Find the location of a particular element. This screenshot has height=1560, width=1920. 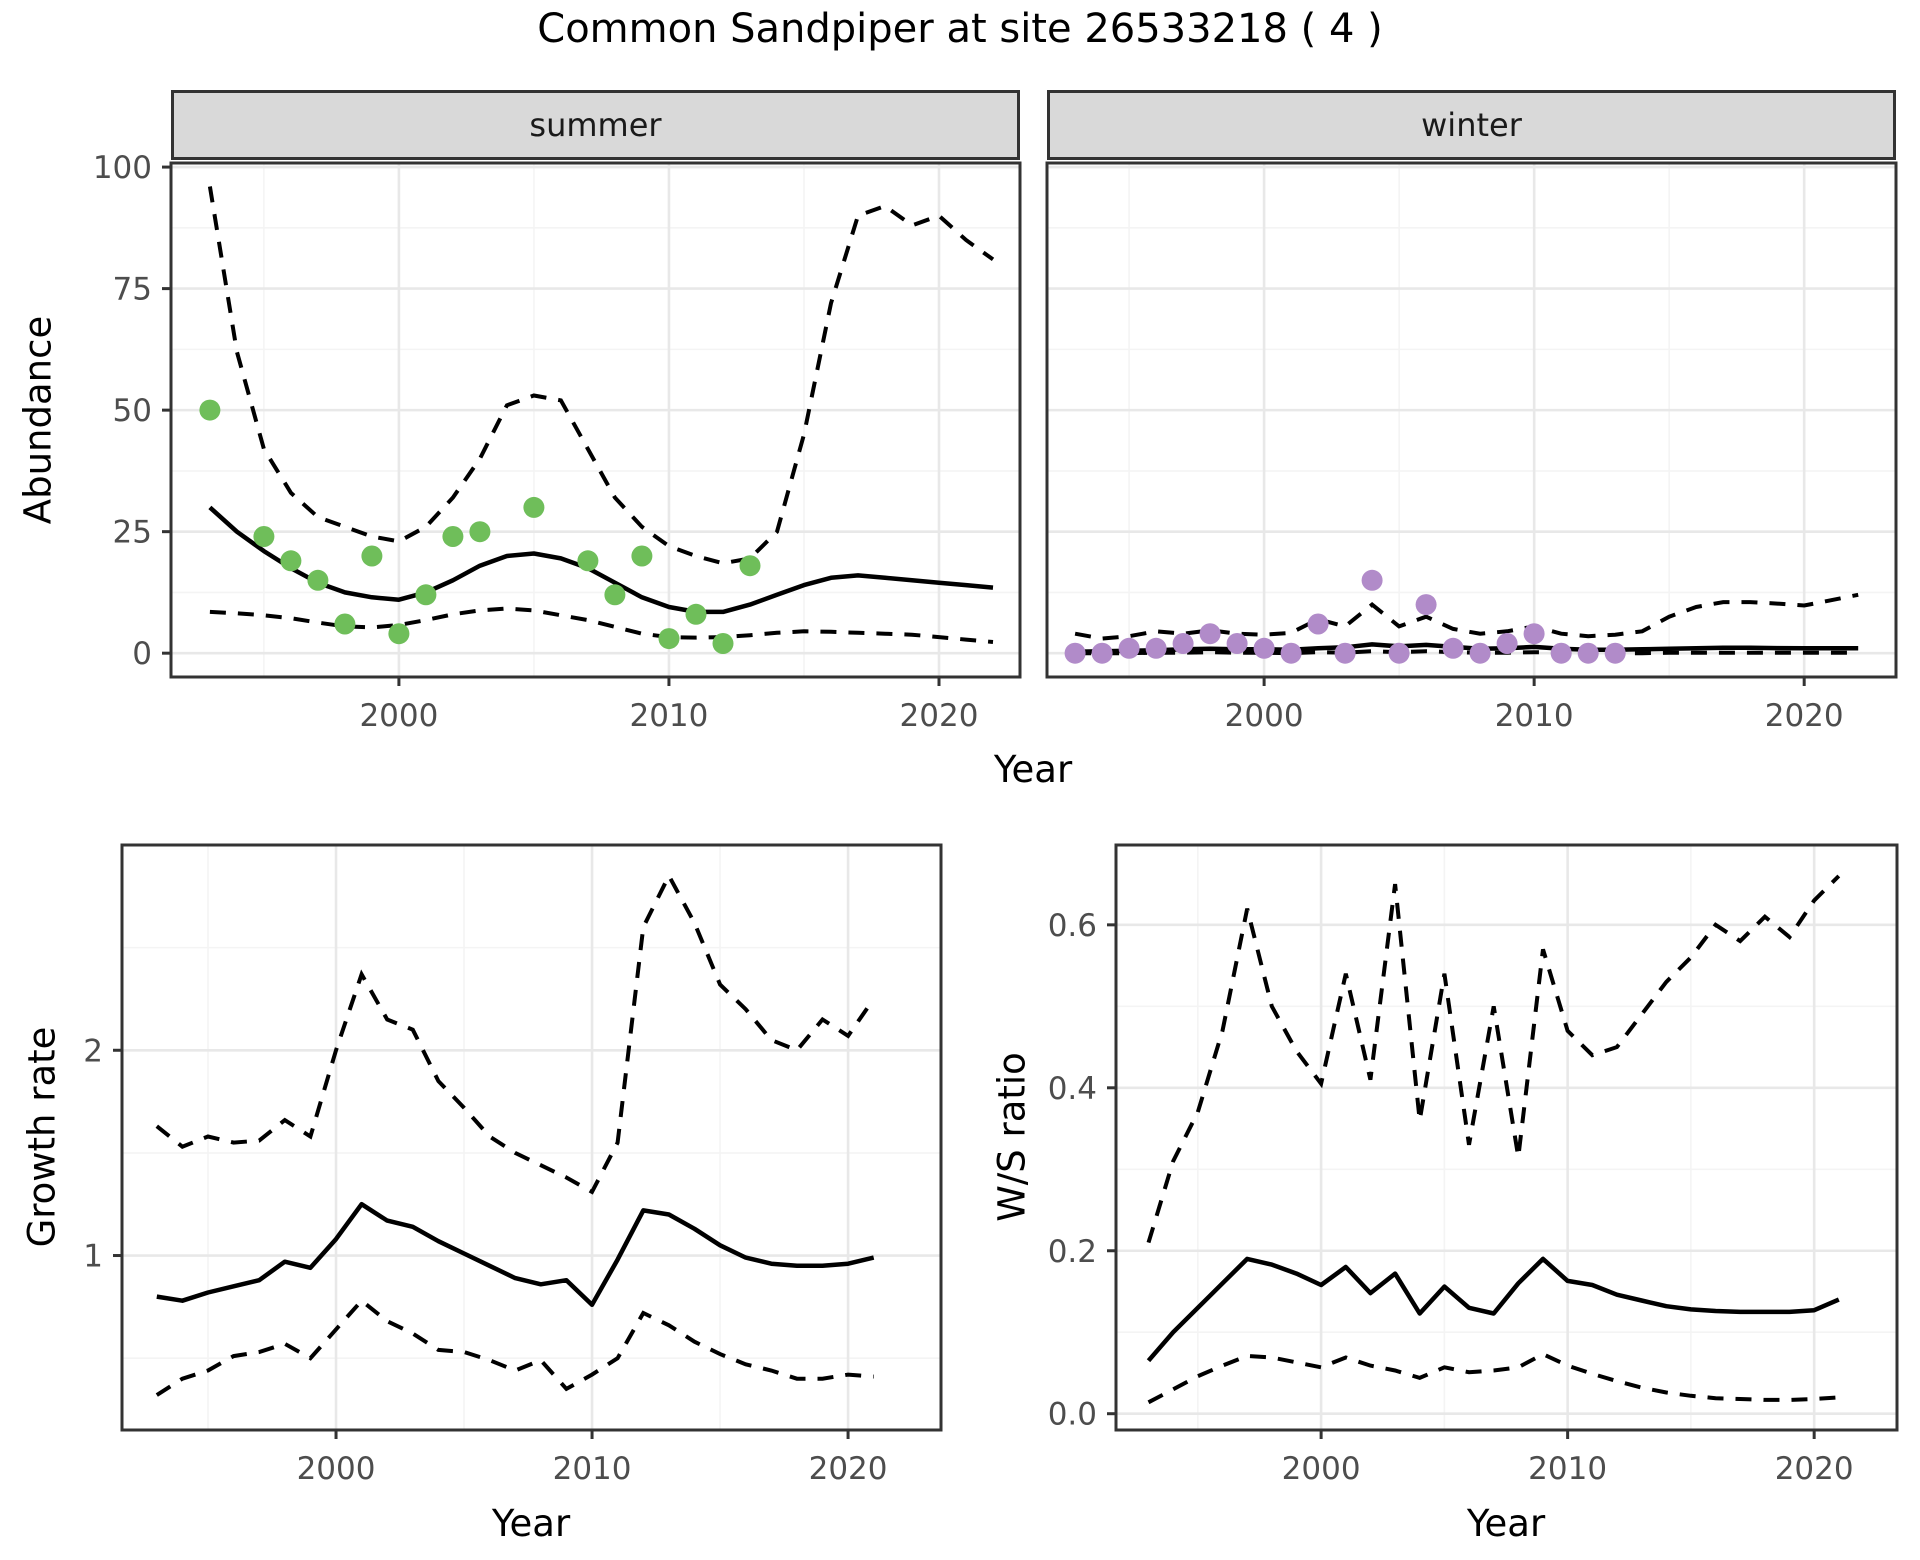

x-axis-title-year-top: Year is located at coordinates (1033, 769).